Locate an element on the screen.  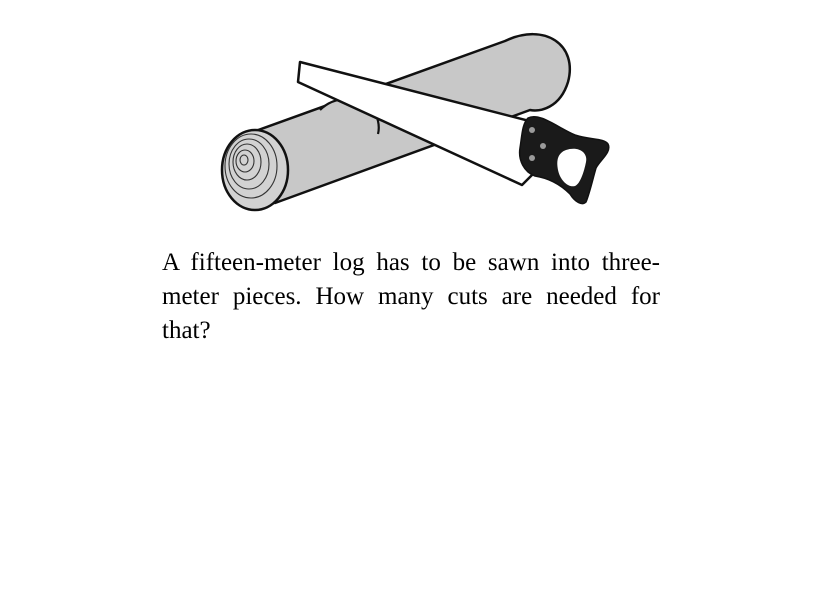
log-and-saw-illustration is located at coordinates (415, 122).